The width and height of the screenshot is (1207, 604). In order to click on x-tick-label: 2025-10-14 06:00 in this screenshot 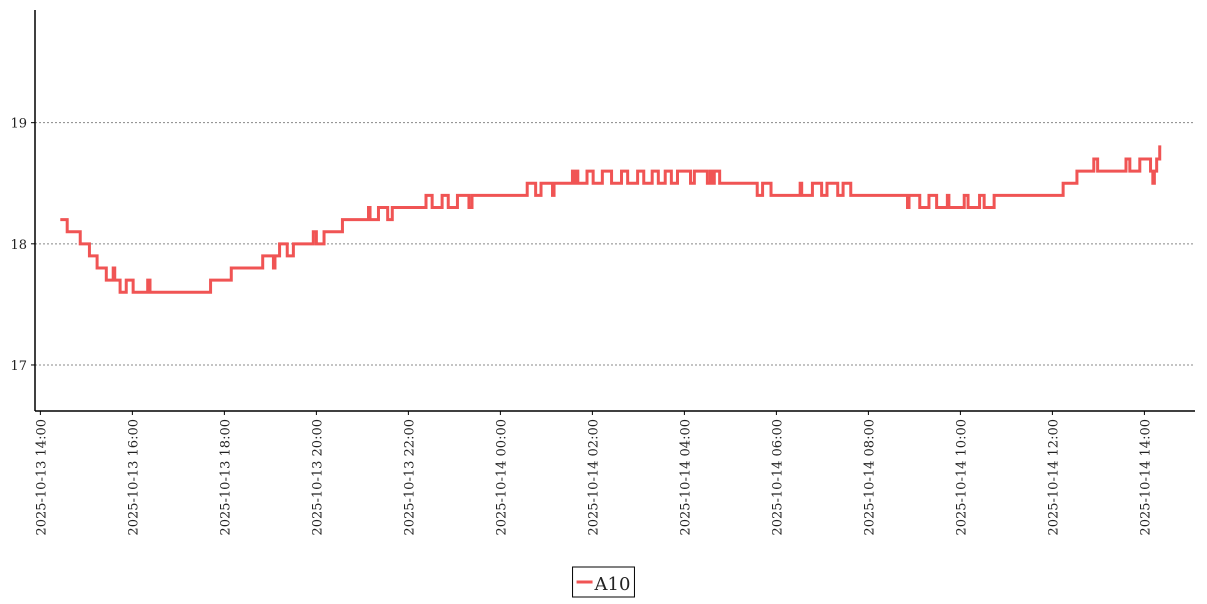, I will do `click(777, 477)`.